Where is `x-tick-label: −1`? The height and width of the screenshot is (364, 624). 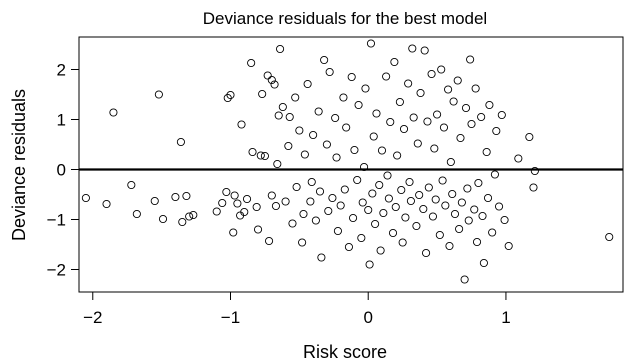 x-tick-label: −1 is located at coordinates (230, 317).